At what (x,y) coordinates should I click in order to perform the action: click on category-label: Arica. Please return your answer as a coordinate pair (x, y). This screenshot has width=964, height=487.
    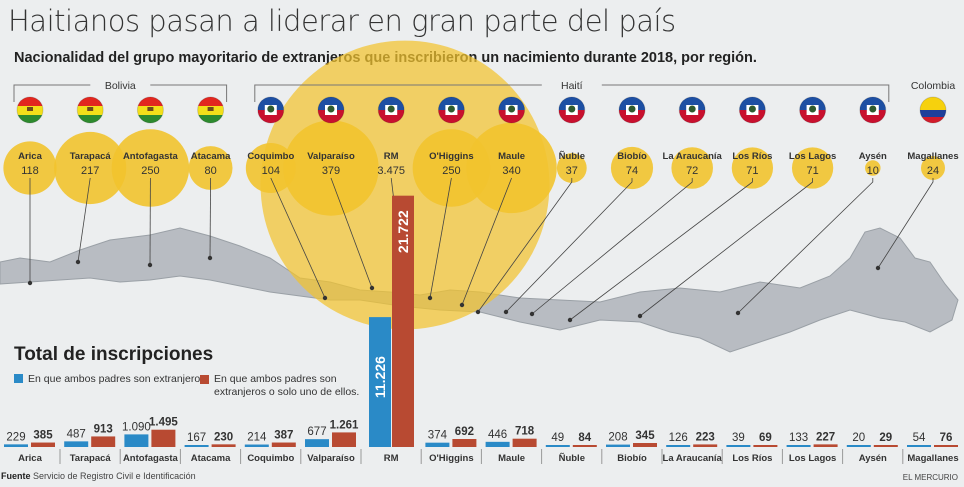
    Looking at the image, I should click on (30, 458).